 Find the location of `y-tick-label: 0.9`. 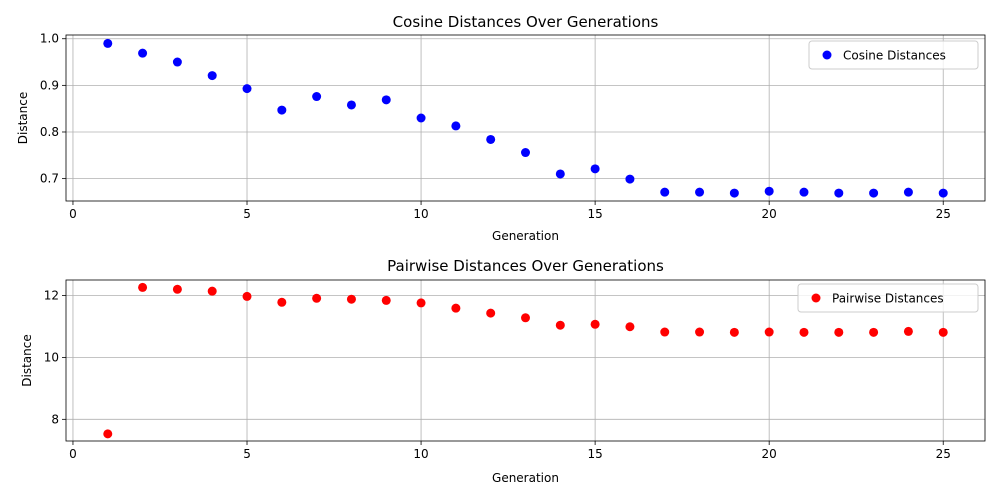

y-tick-label: 0.9 is located at coordinates (49, 85).